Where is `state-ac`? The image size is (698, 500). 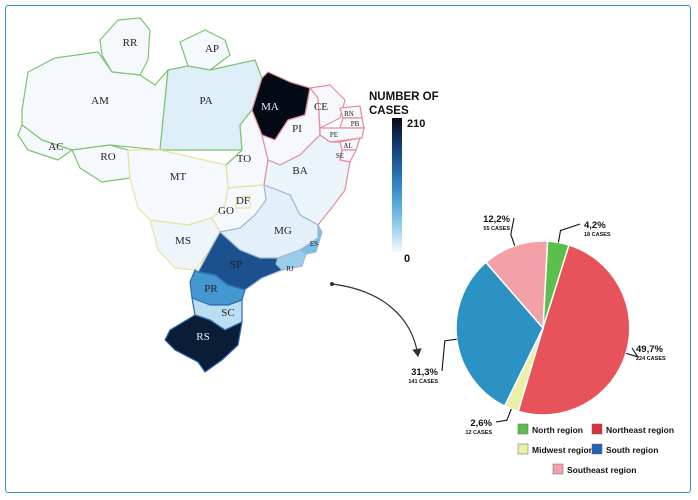
state-ac is located at coordinates (45, 142).